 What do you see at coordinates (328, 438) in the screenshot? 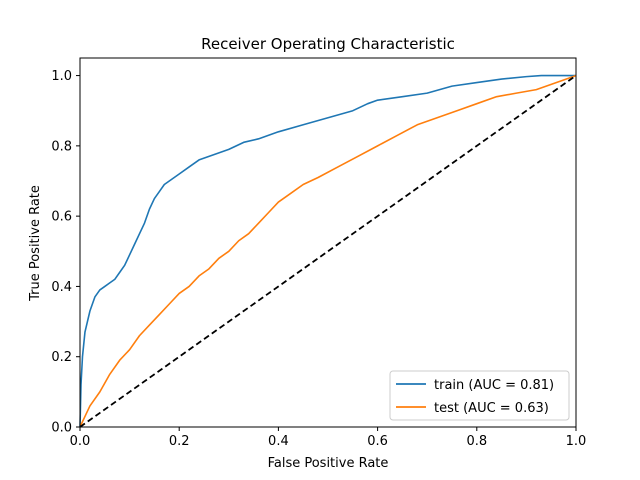
I see `x-axis: 0.0 0.2 0.4 0.6 0.8 1.0` at bounding box center [328, 438].